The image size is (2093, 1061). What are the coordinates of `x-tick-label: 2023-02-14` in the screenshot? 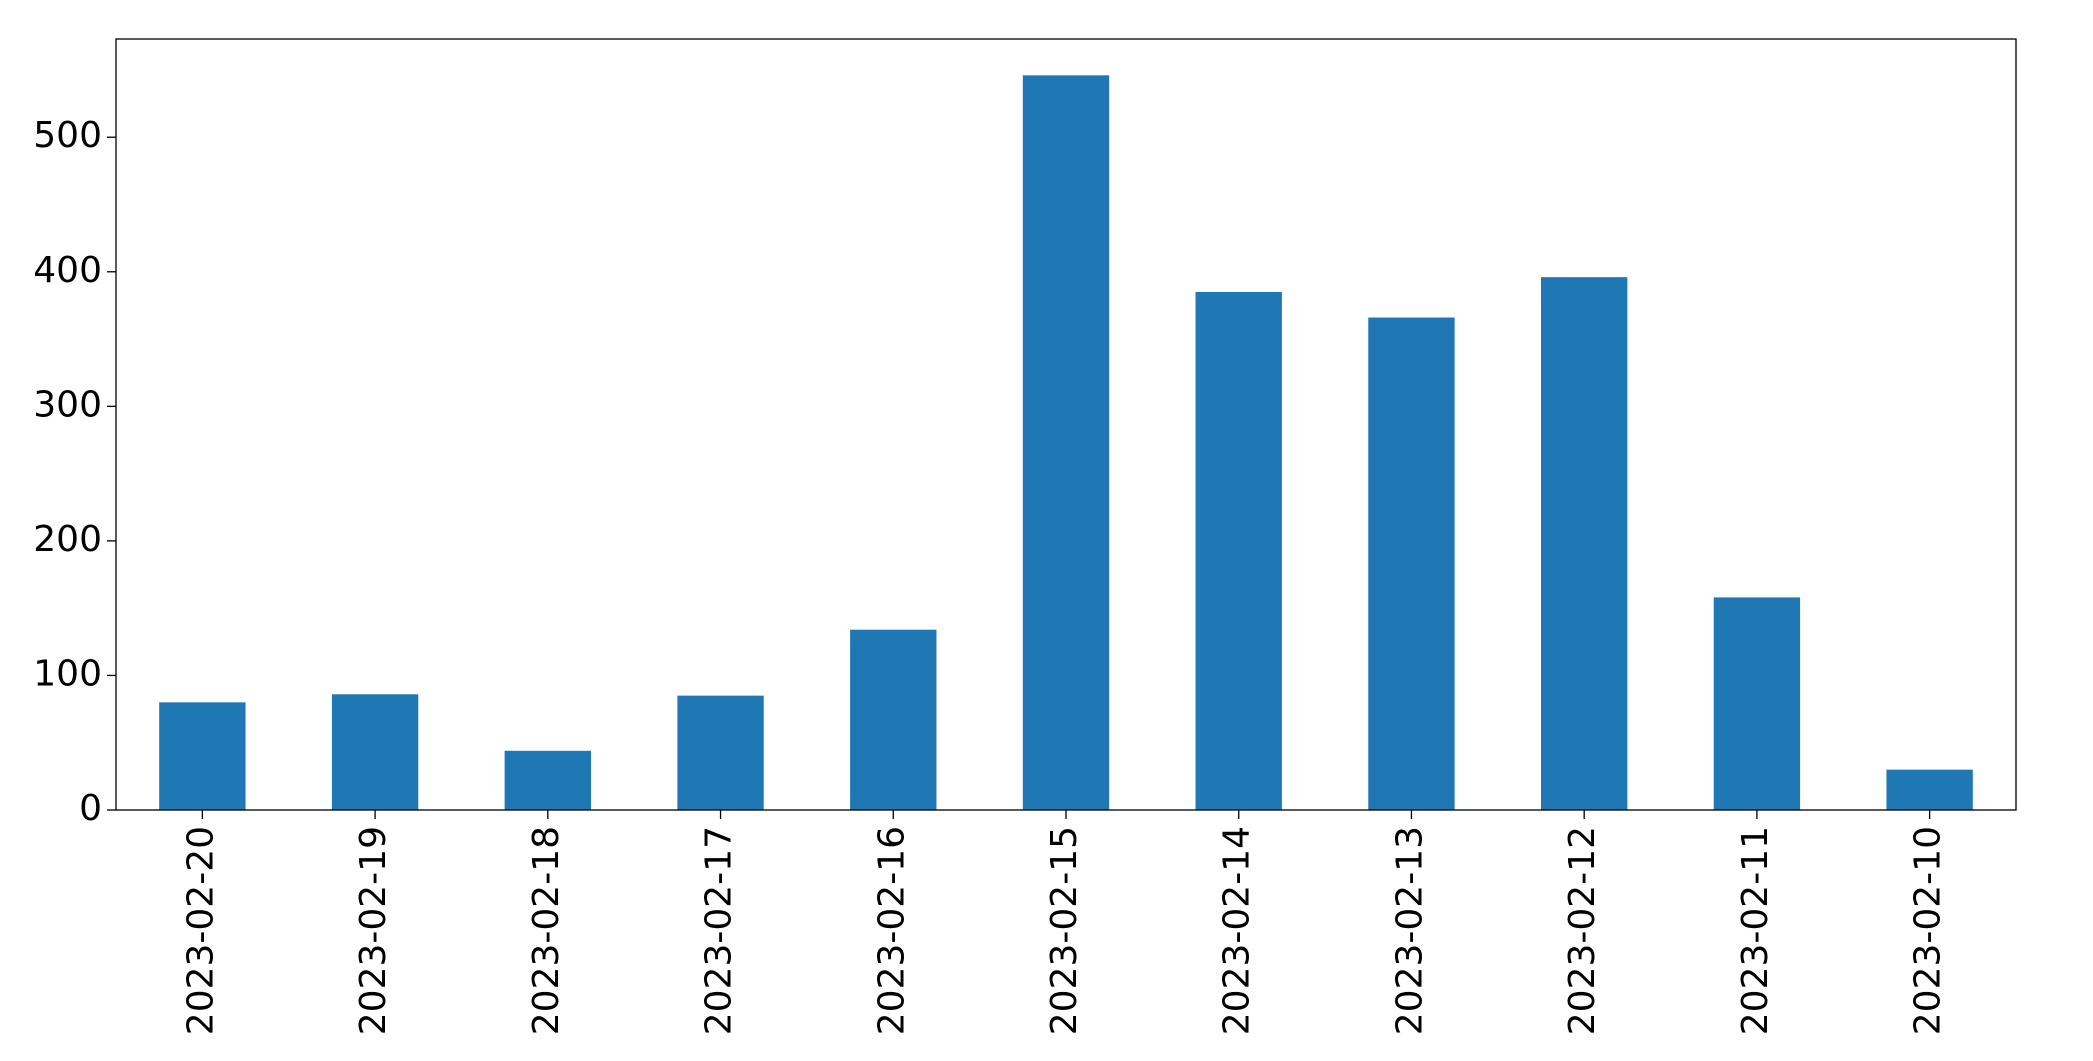 It's located at (1237, 930).